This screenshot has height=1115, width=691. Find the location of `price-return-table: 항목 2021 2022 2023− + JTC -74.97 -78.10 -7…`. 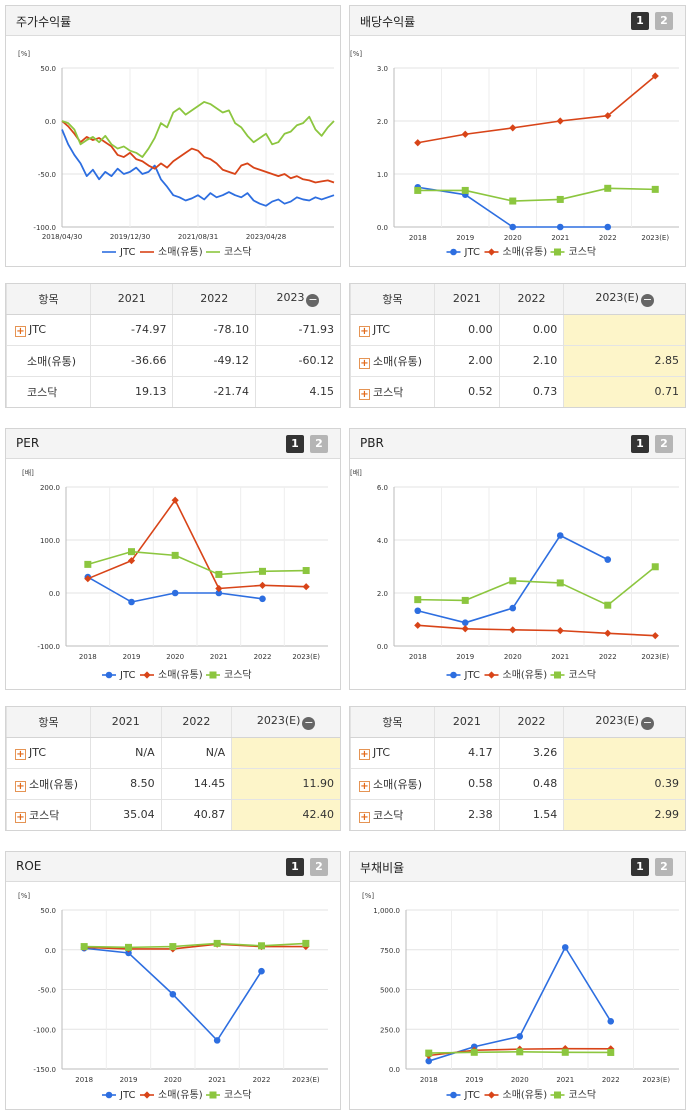

price-return-table: 항목 2021 2022 2023− + JTC -74.97 -78.10 -7… is located at coordinates (173, 345).